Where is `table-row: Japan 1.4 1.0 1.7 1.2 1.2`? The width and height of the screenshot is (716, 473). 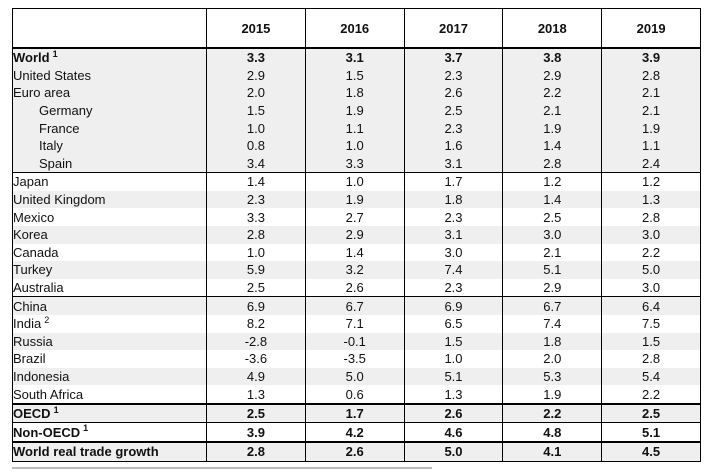
table-row: Japan 1.4 1.0 1.7 1.2 1.2 is located at coordinates (356, 181).